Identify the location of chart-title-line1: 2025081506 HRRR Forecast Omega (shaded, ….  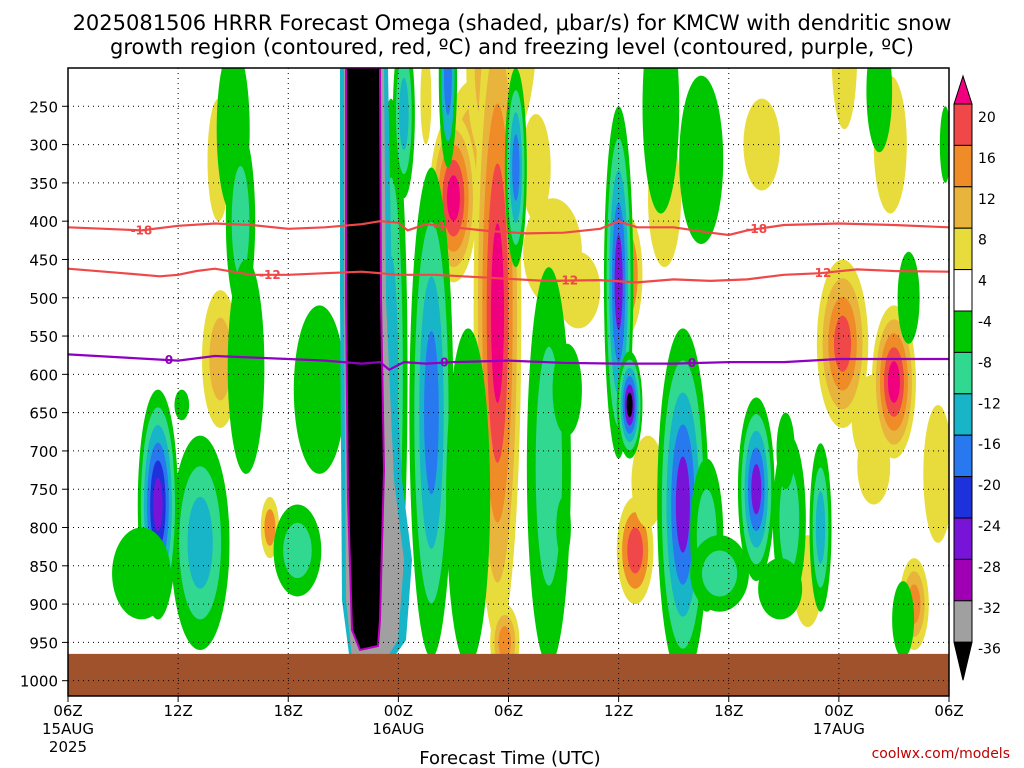
(512, 23).